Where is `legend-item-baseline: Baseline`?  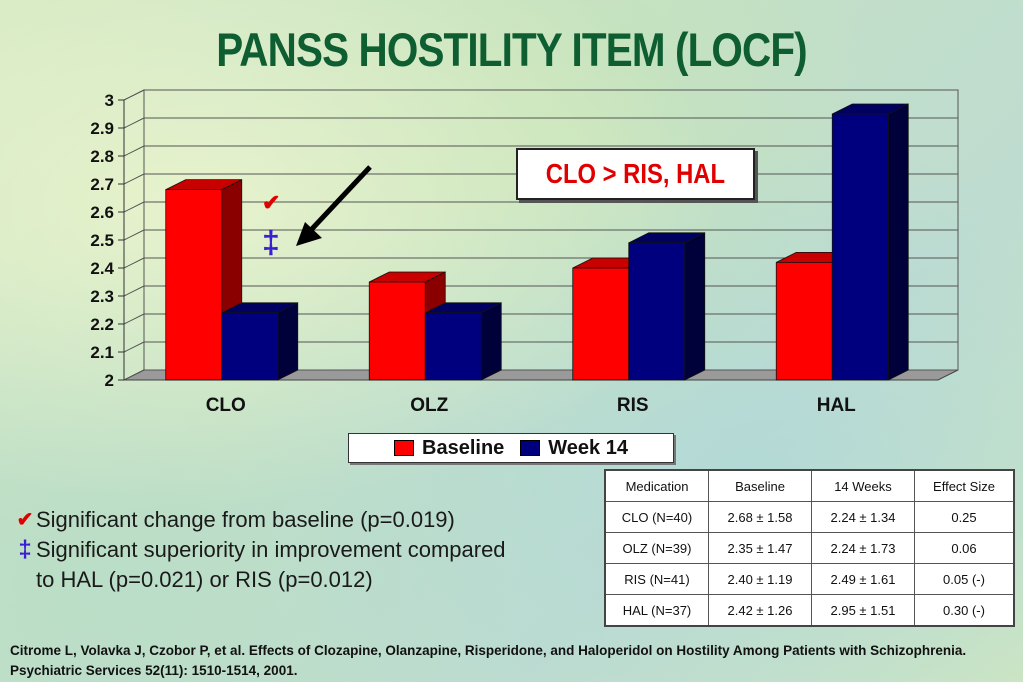
legend-item-baseline: Baseline is located at coordinates (449, 448).